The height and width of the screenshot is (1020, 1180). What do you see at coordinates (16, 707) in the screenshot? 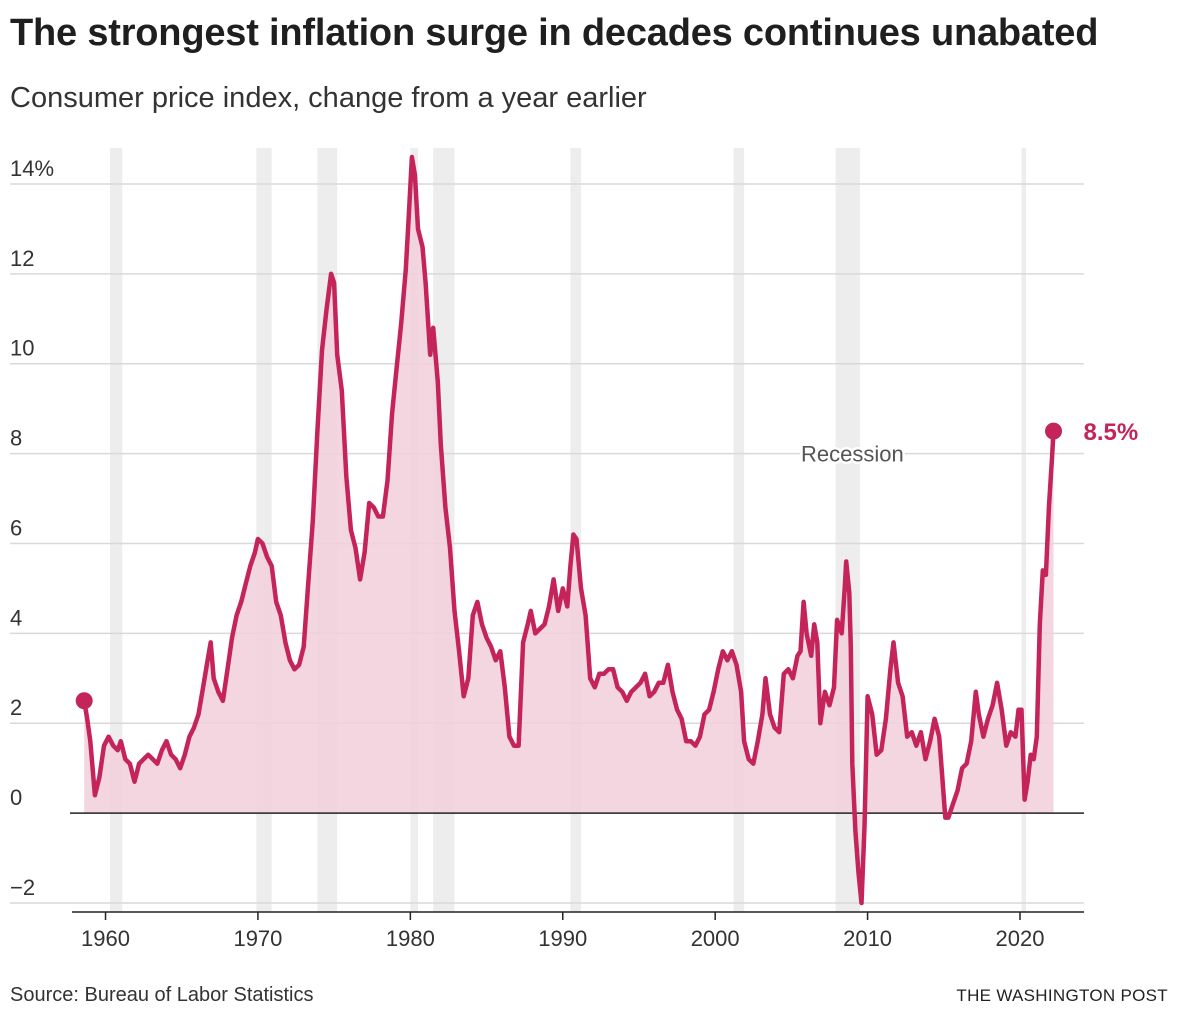
I see `y-tick-label: 2` at bounding box center [16, 707].